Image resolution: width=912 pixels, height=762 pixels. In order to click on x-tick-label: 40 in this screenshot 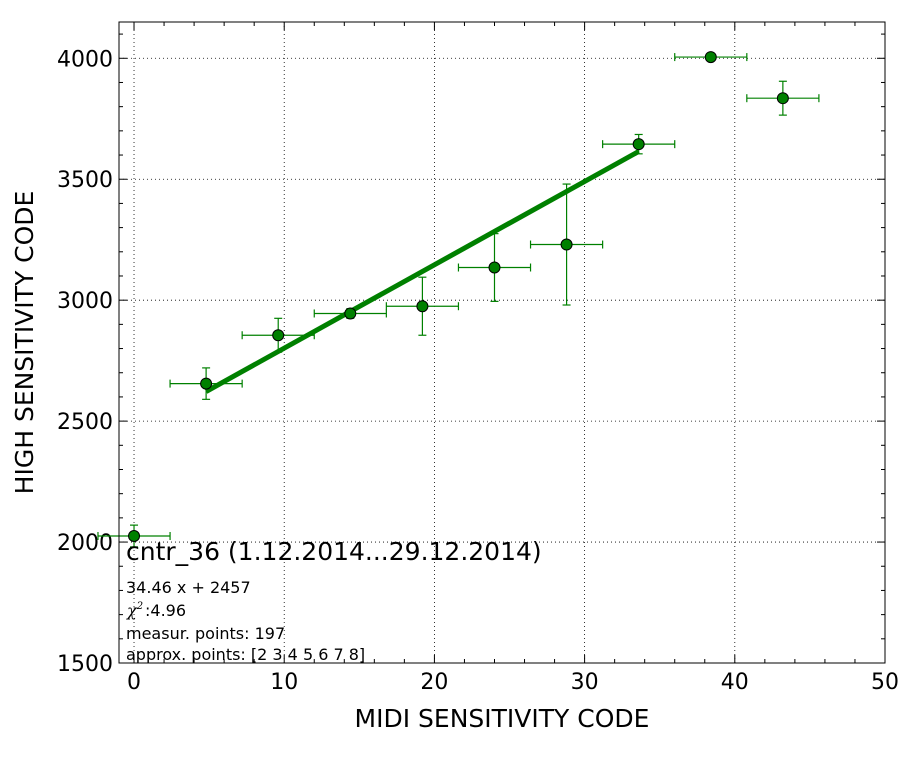, I will do `click(735, 682)`.